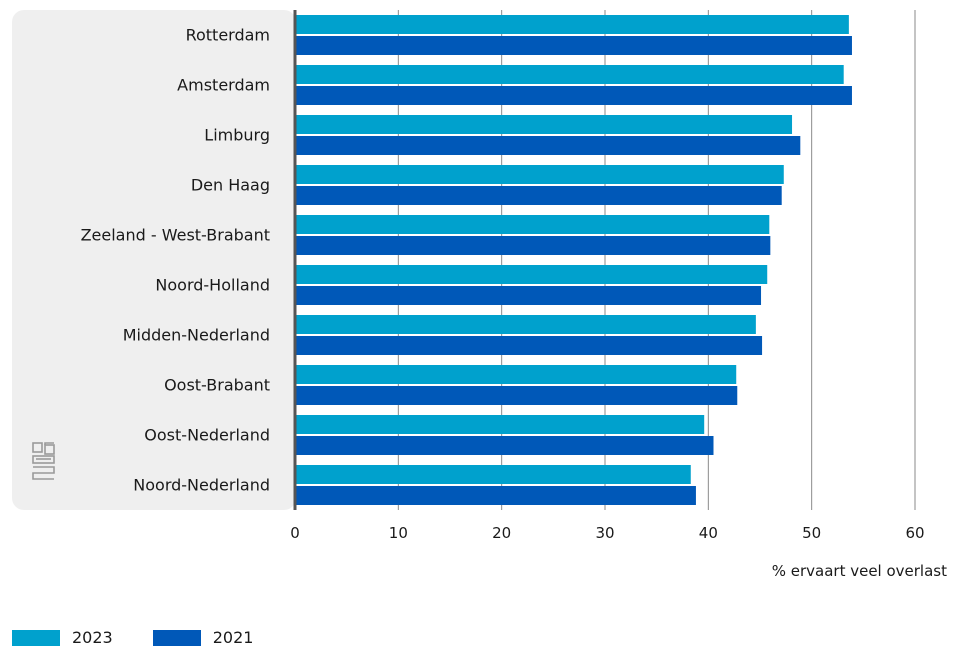  What do you see at coordinates (62, 637) in the screenshot?
I see `legend-item-2023: 2023` at bounding box center [62, 637].